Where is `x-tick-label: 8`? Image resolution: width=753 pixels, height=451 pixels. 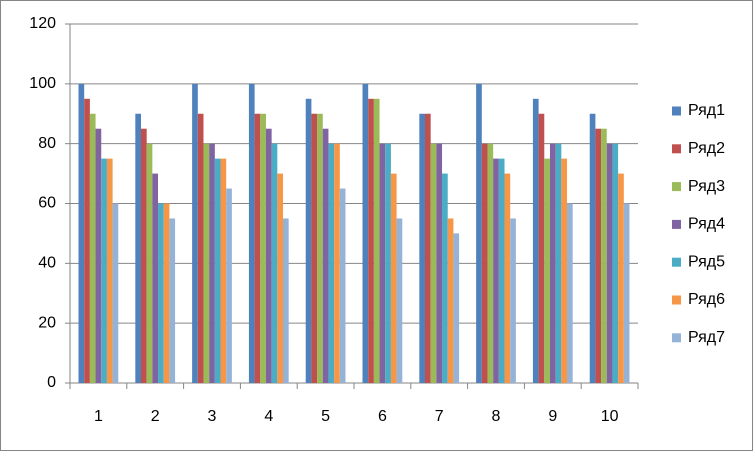
x-tick-label: 8 is located at coordinates (496, 416).